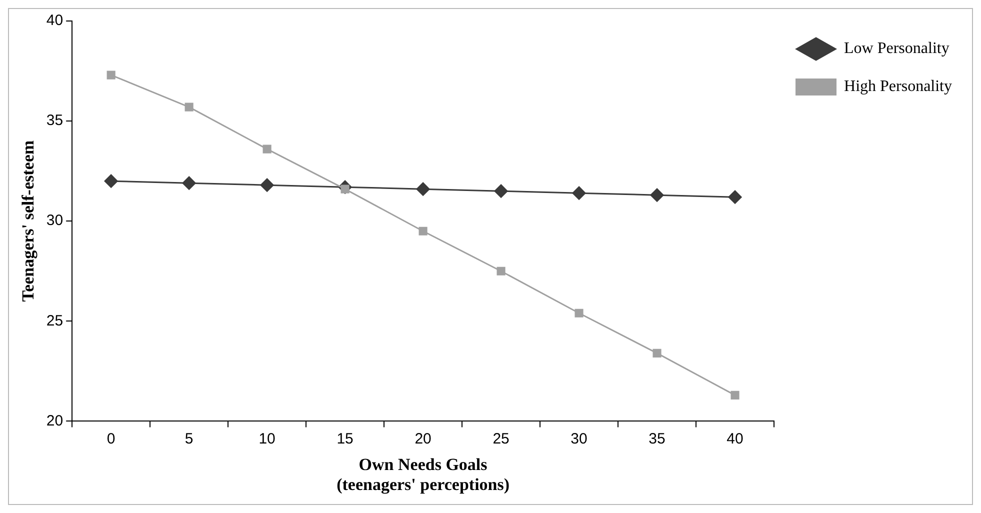 This screenshot has height=513, width=981. I want to click on x-tick-label: 5, so click(189, 439).